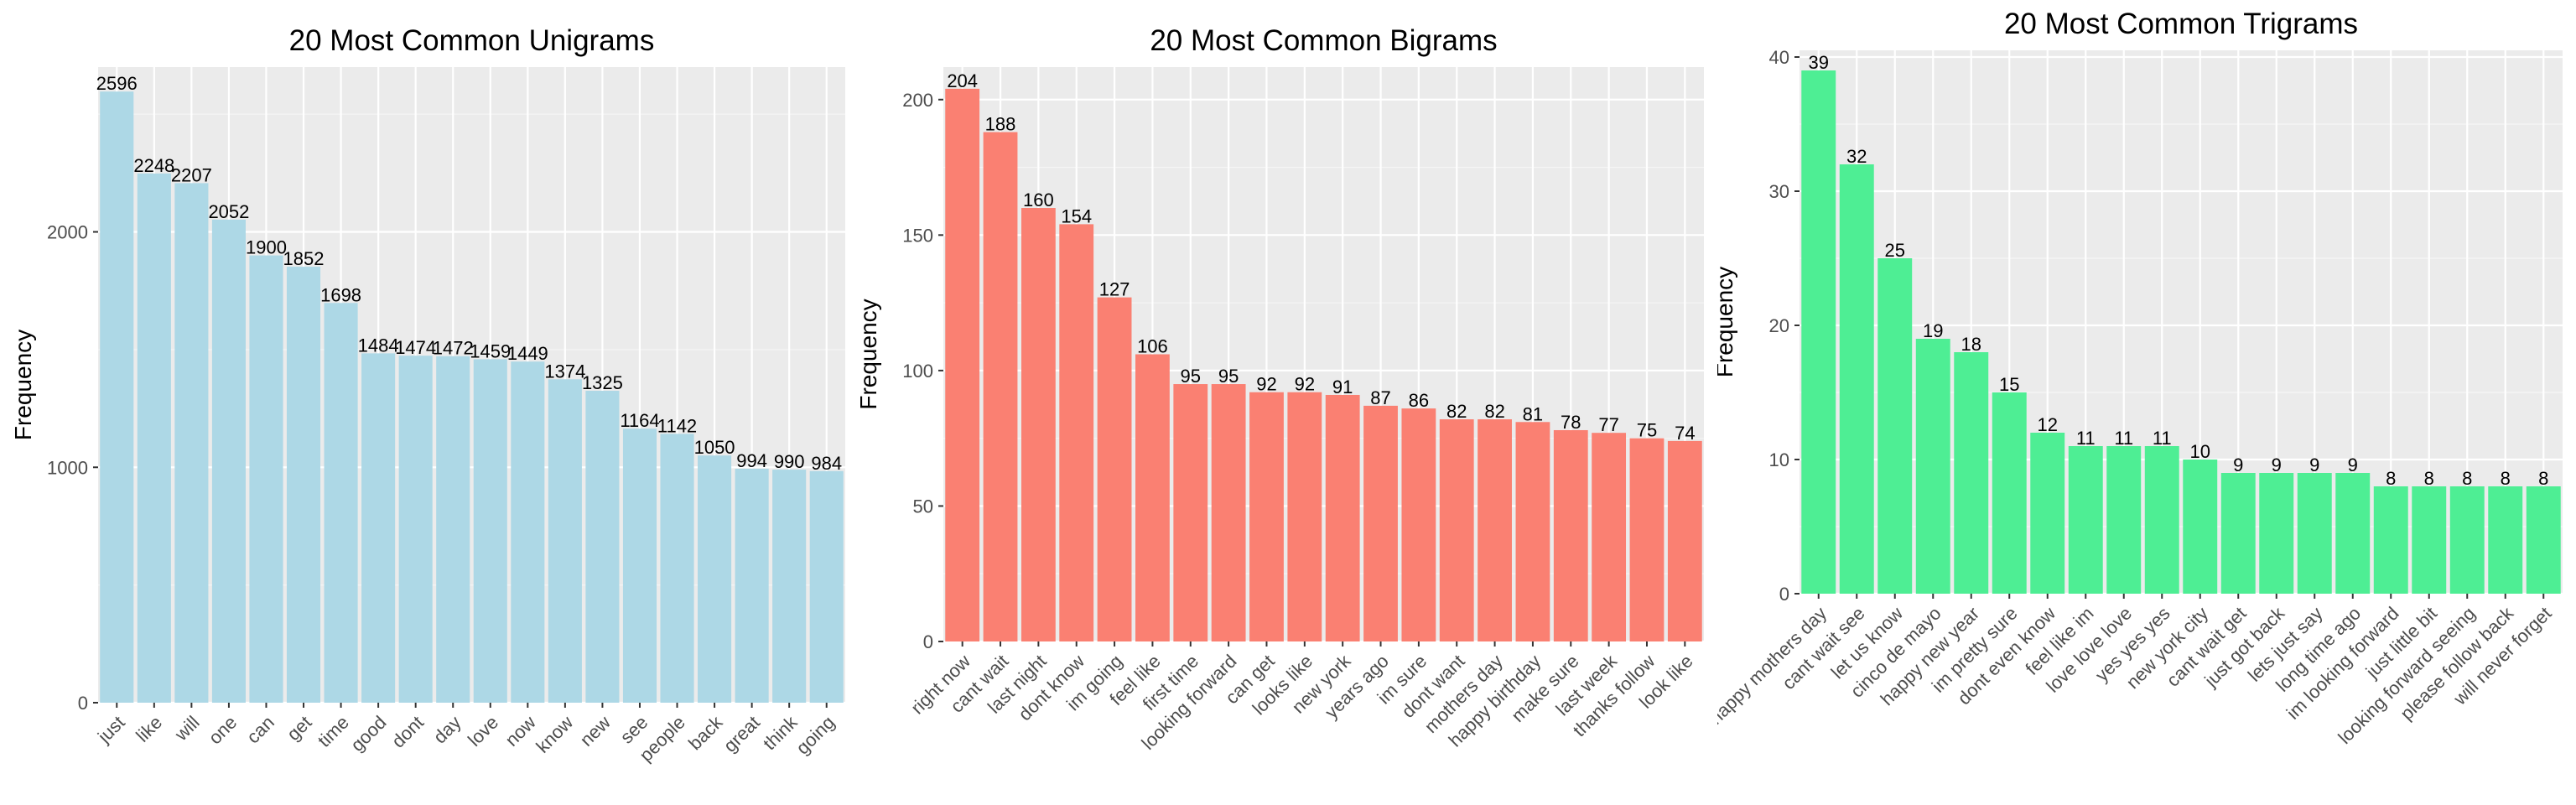 The image size is (2576, 805). Describe the element at coordinates (260, 730) in the screenshot. I see `x-tick-label: can` at that location.